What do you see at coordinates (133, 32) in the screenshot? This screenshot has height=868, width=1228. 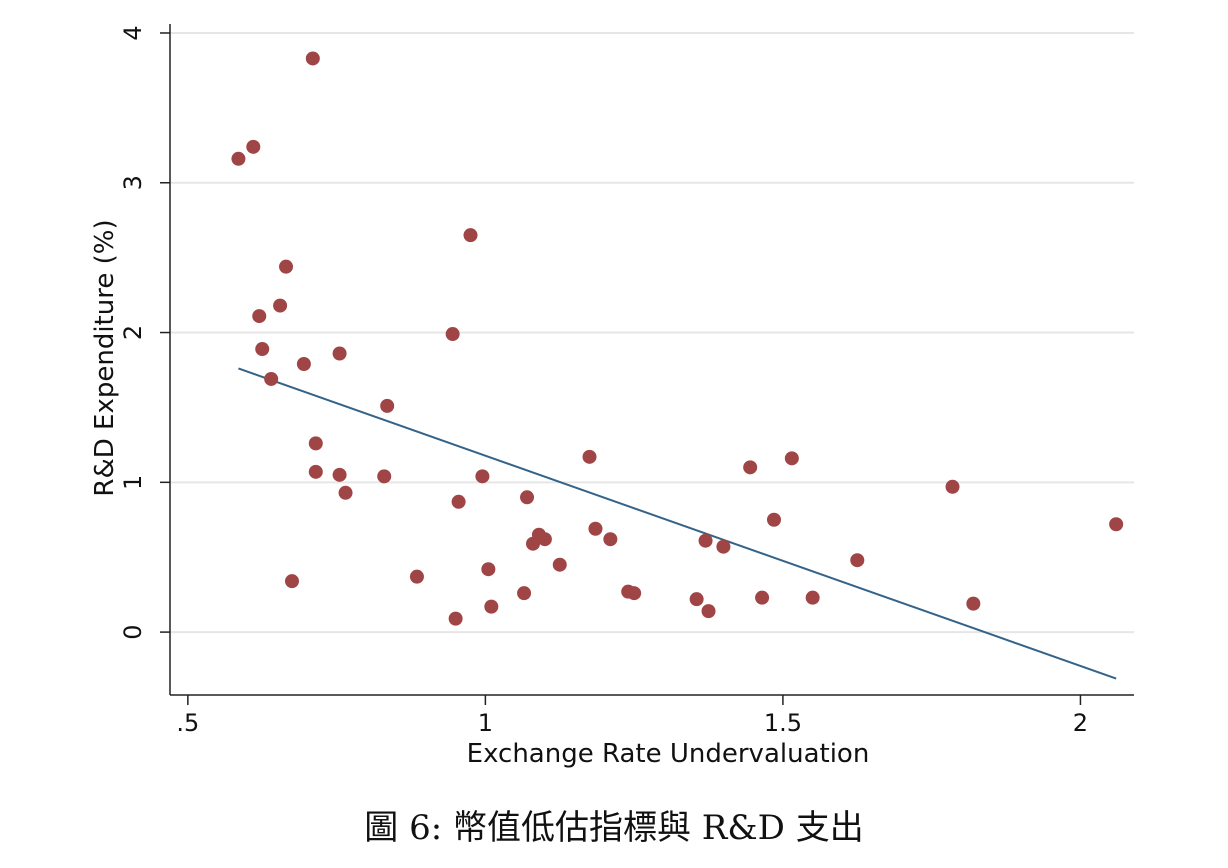 I see `y-tick-label: 4` at bounding box center [133, 32].